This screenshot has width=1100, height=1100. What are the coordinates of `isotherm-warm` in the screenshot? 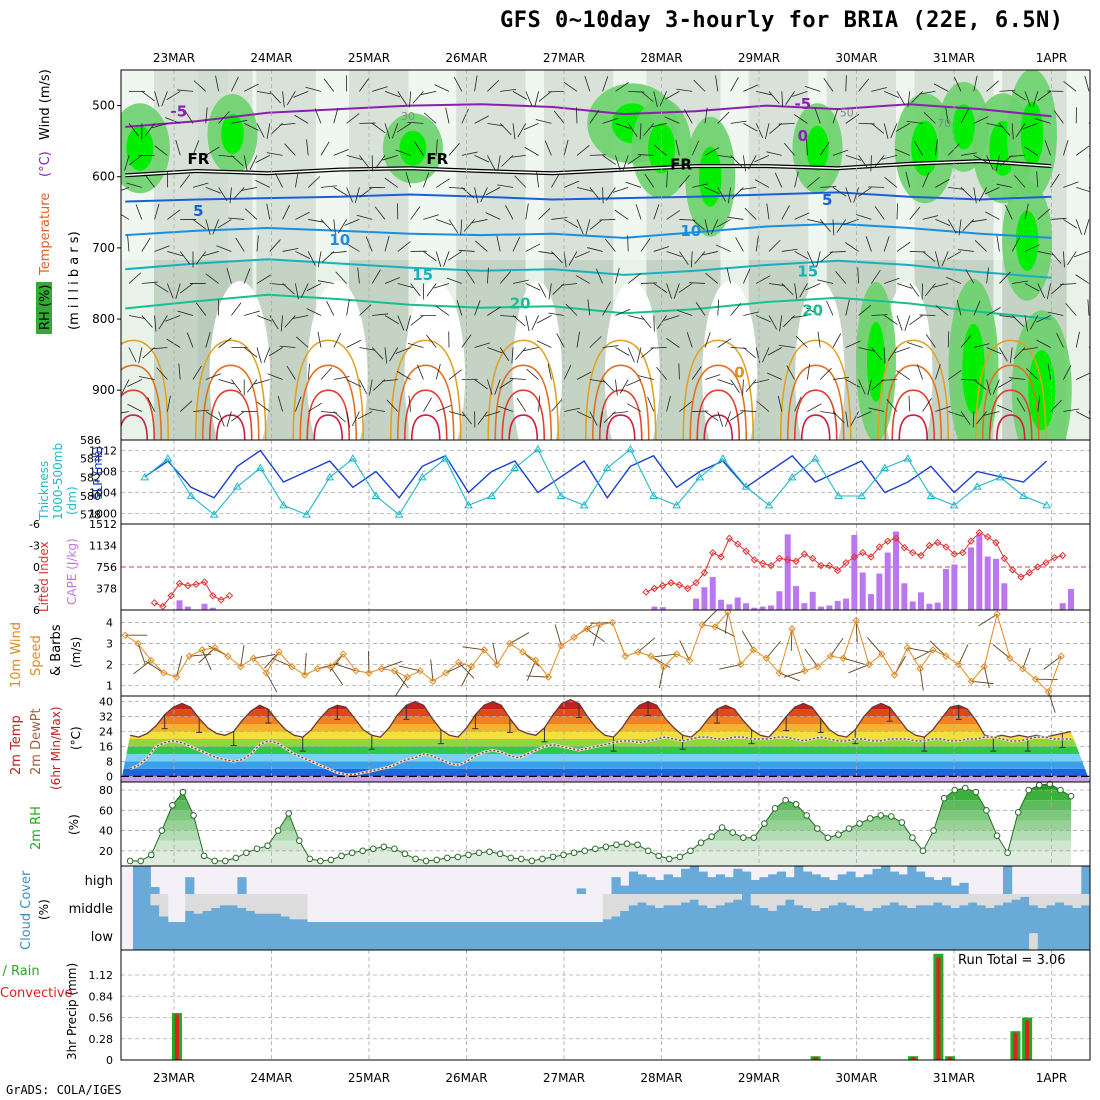 It's located at (913, 389).